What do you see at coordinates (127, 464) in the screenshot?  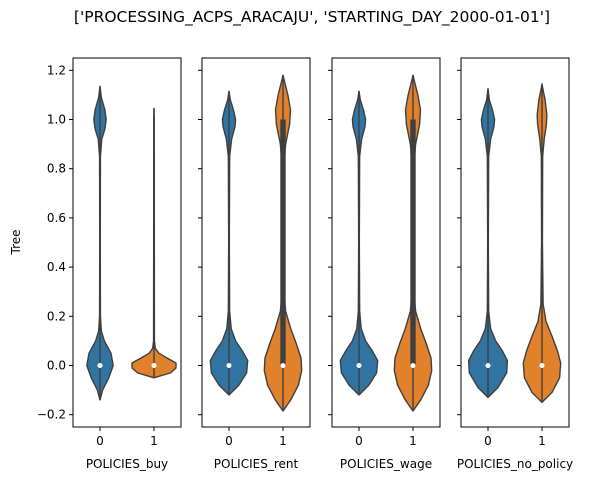 I see `x-axis-label: POLICIES_buy` at bounding box center [127, 464].